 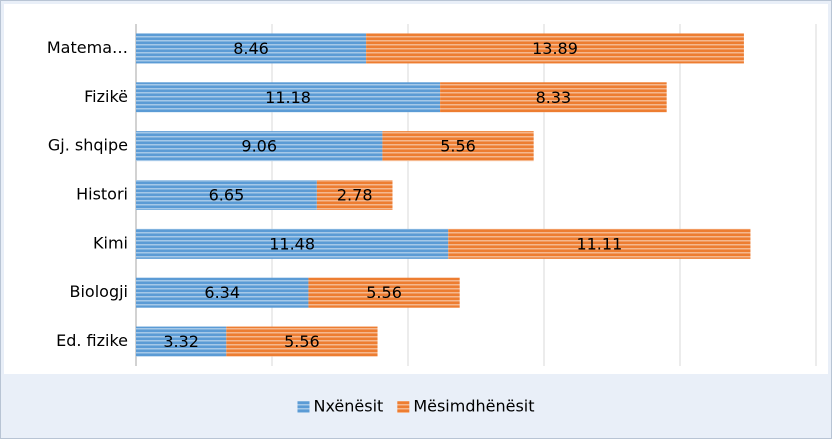 I want to click on y-tick-label: Kimi, so click(x=110, y=242).